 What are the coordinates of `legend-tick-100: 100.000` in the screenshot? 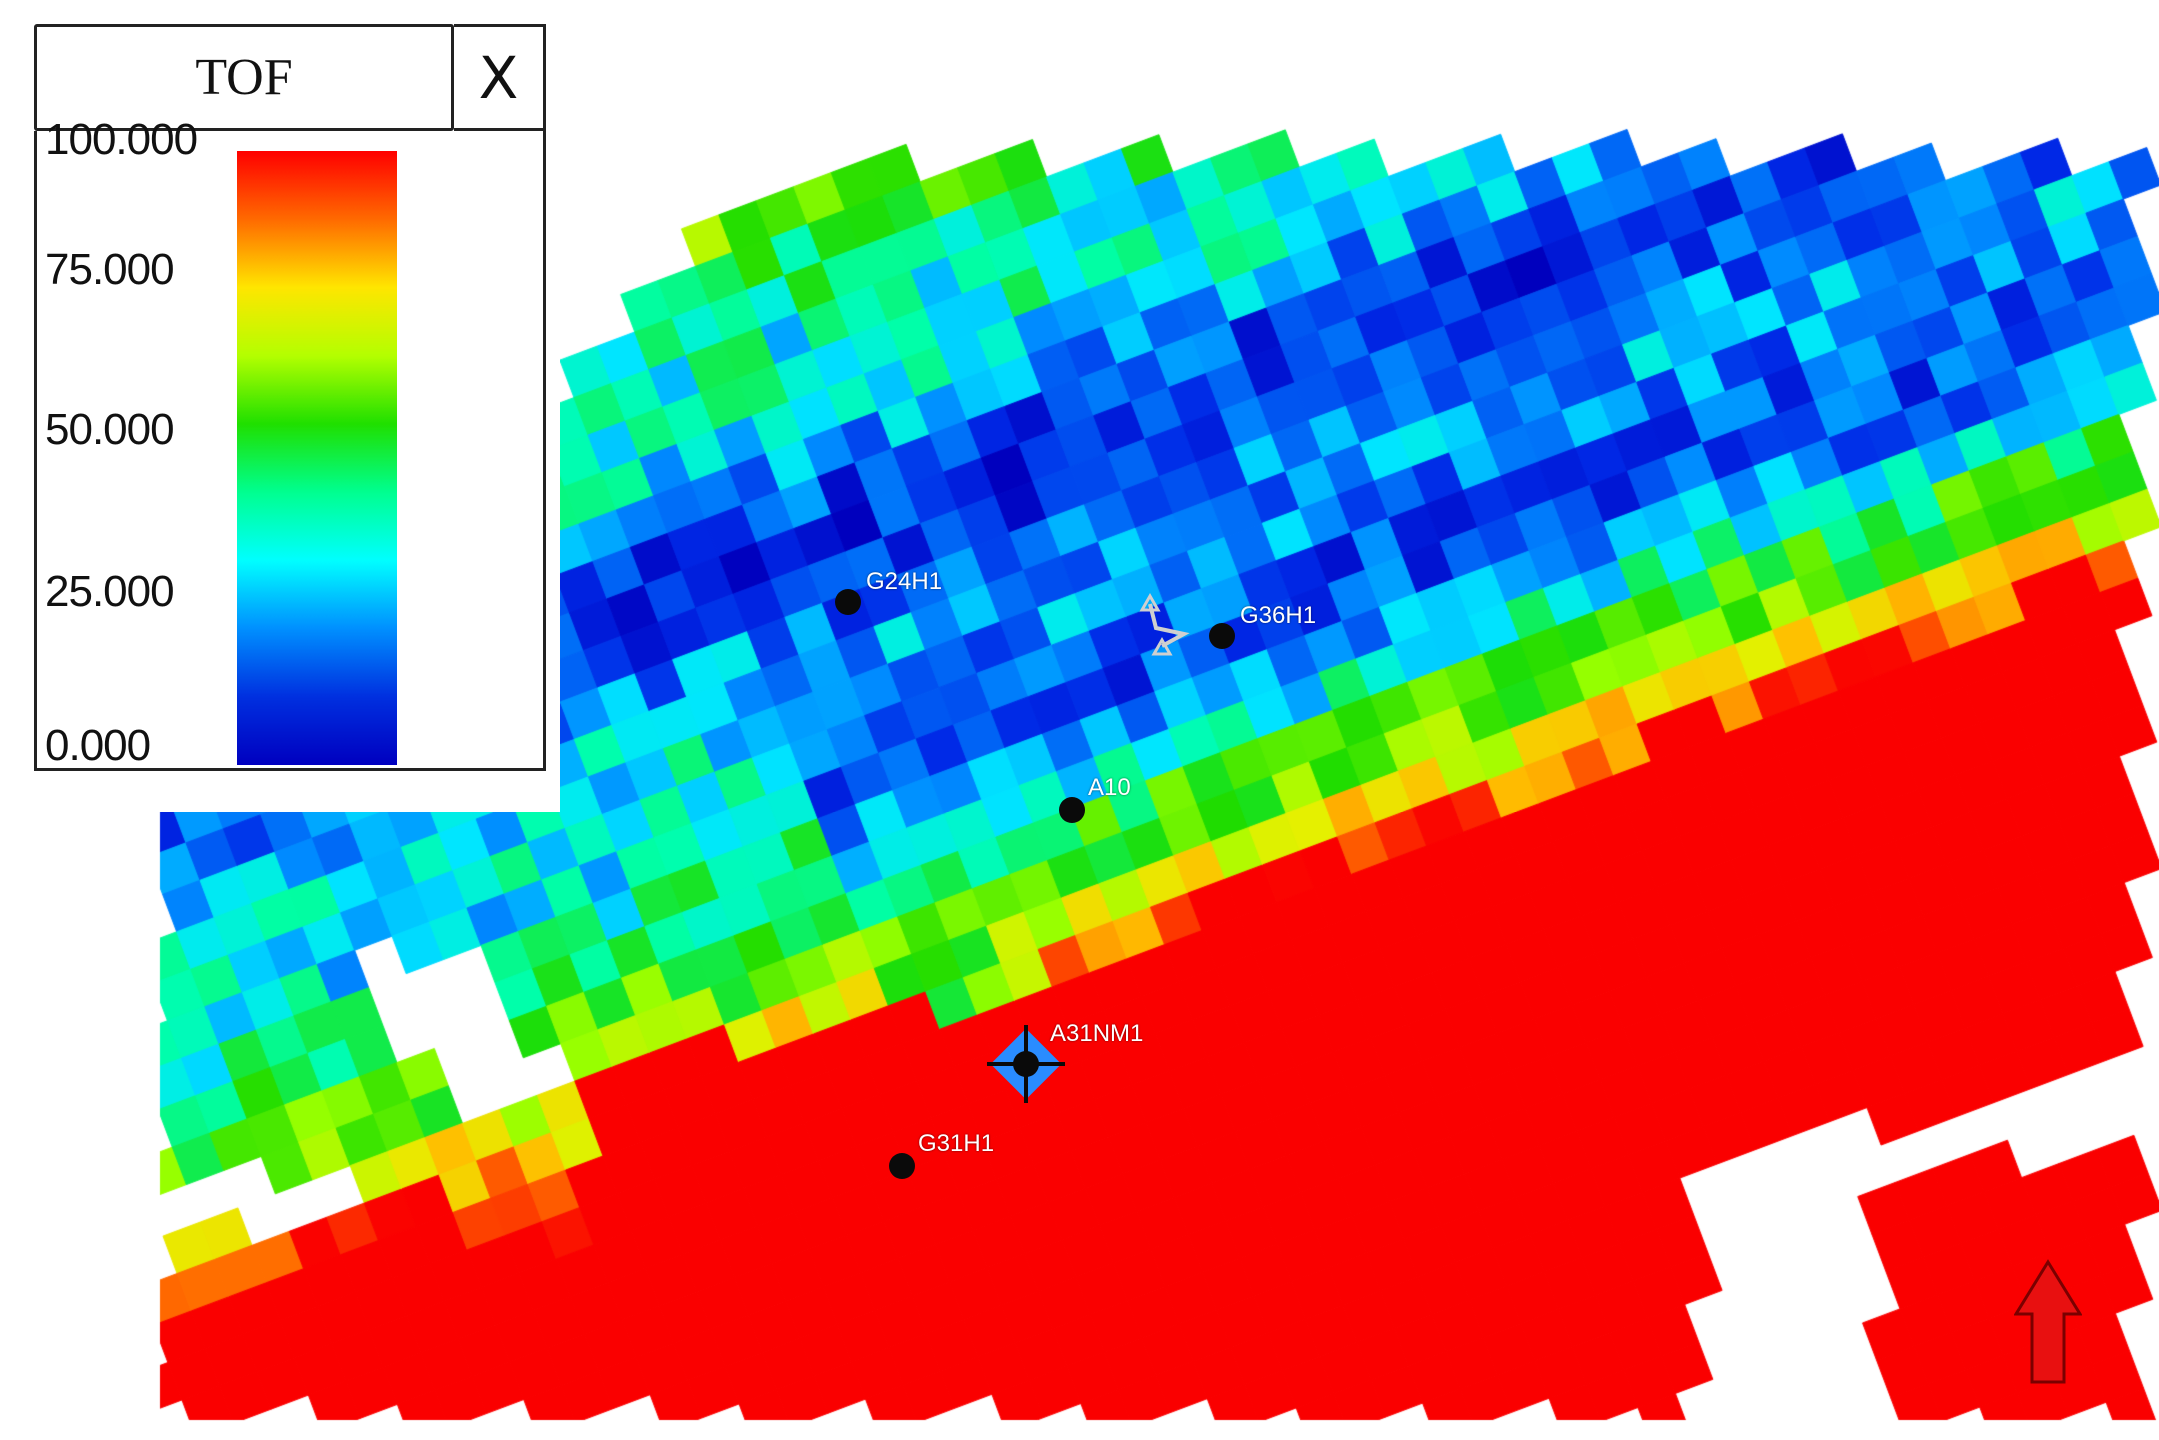 It's located at (121, 139).